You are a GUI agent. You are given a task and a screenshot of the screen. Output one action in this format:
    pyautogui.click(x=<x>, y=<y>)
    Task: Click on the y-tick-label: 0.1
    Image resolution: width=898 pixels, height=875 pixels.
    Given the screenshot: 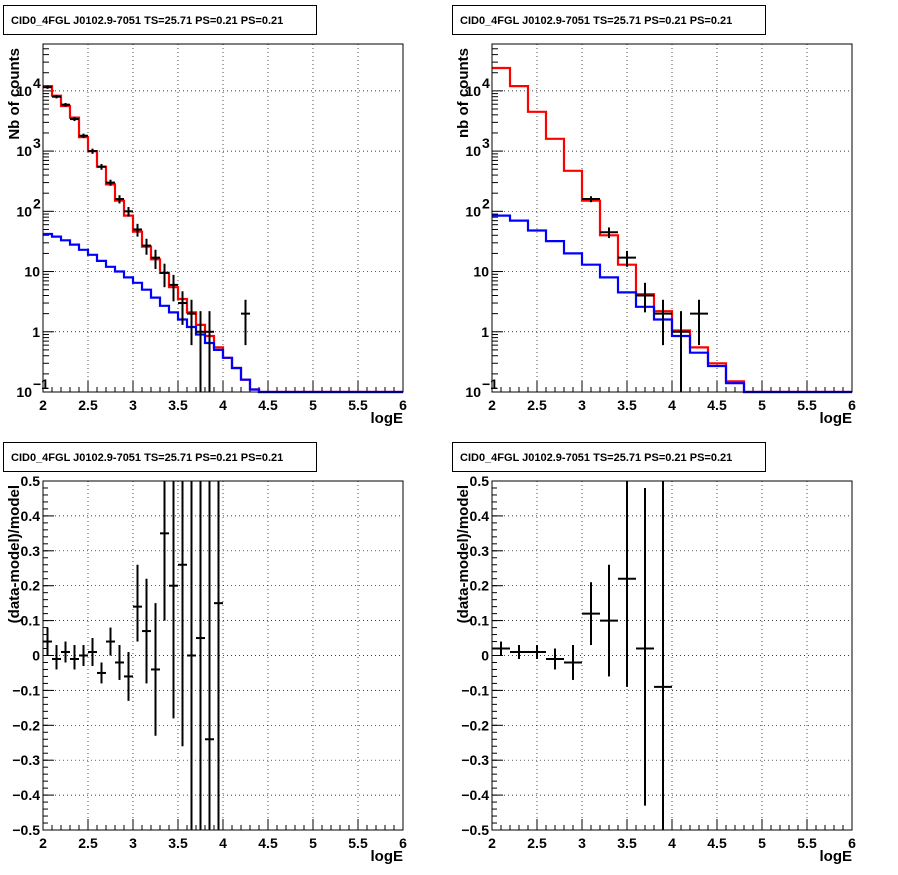 What is the action you would take?
    pyautogui.click(x=480, y=621)
    